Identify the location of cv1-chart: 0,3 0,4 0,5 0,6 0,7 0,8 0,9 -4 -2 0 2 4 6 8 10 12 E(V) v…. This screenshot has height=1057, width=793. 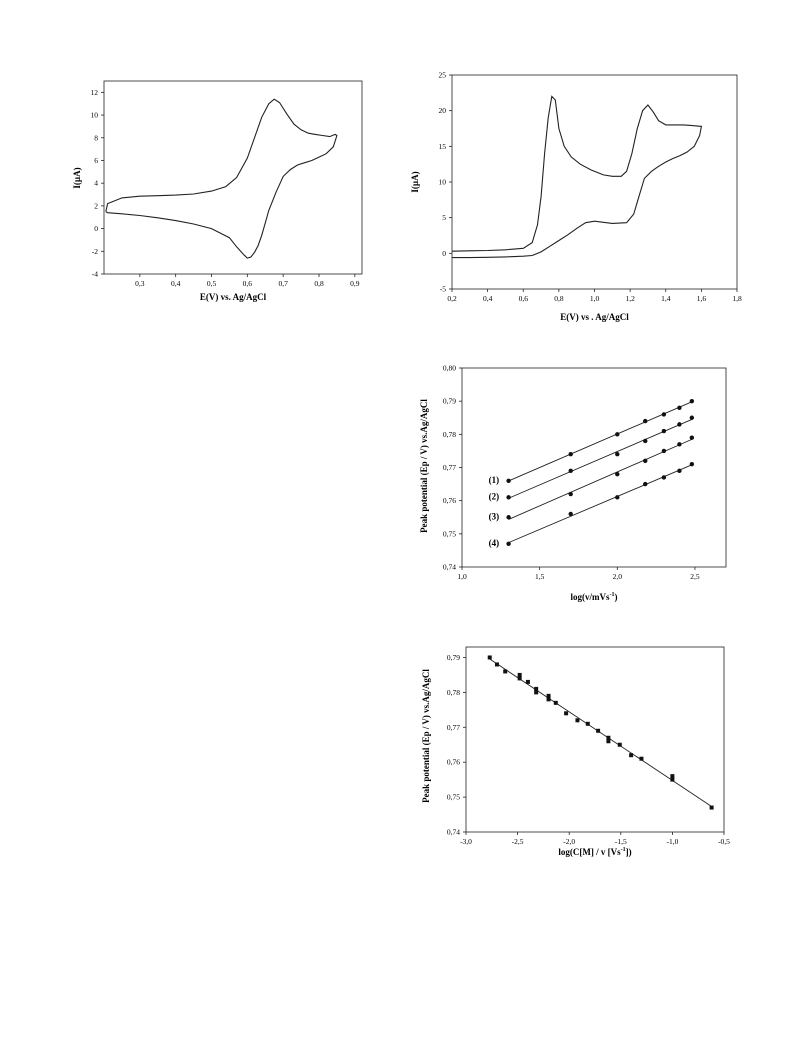
(217, 191).